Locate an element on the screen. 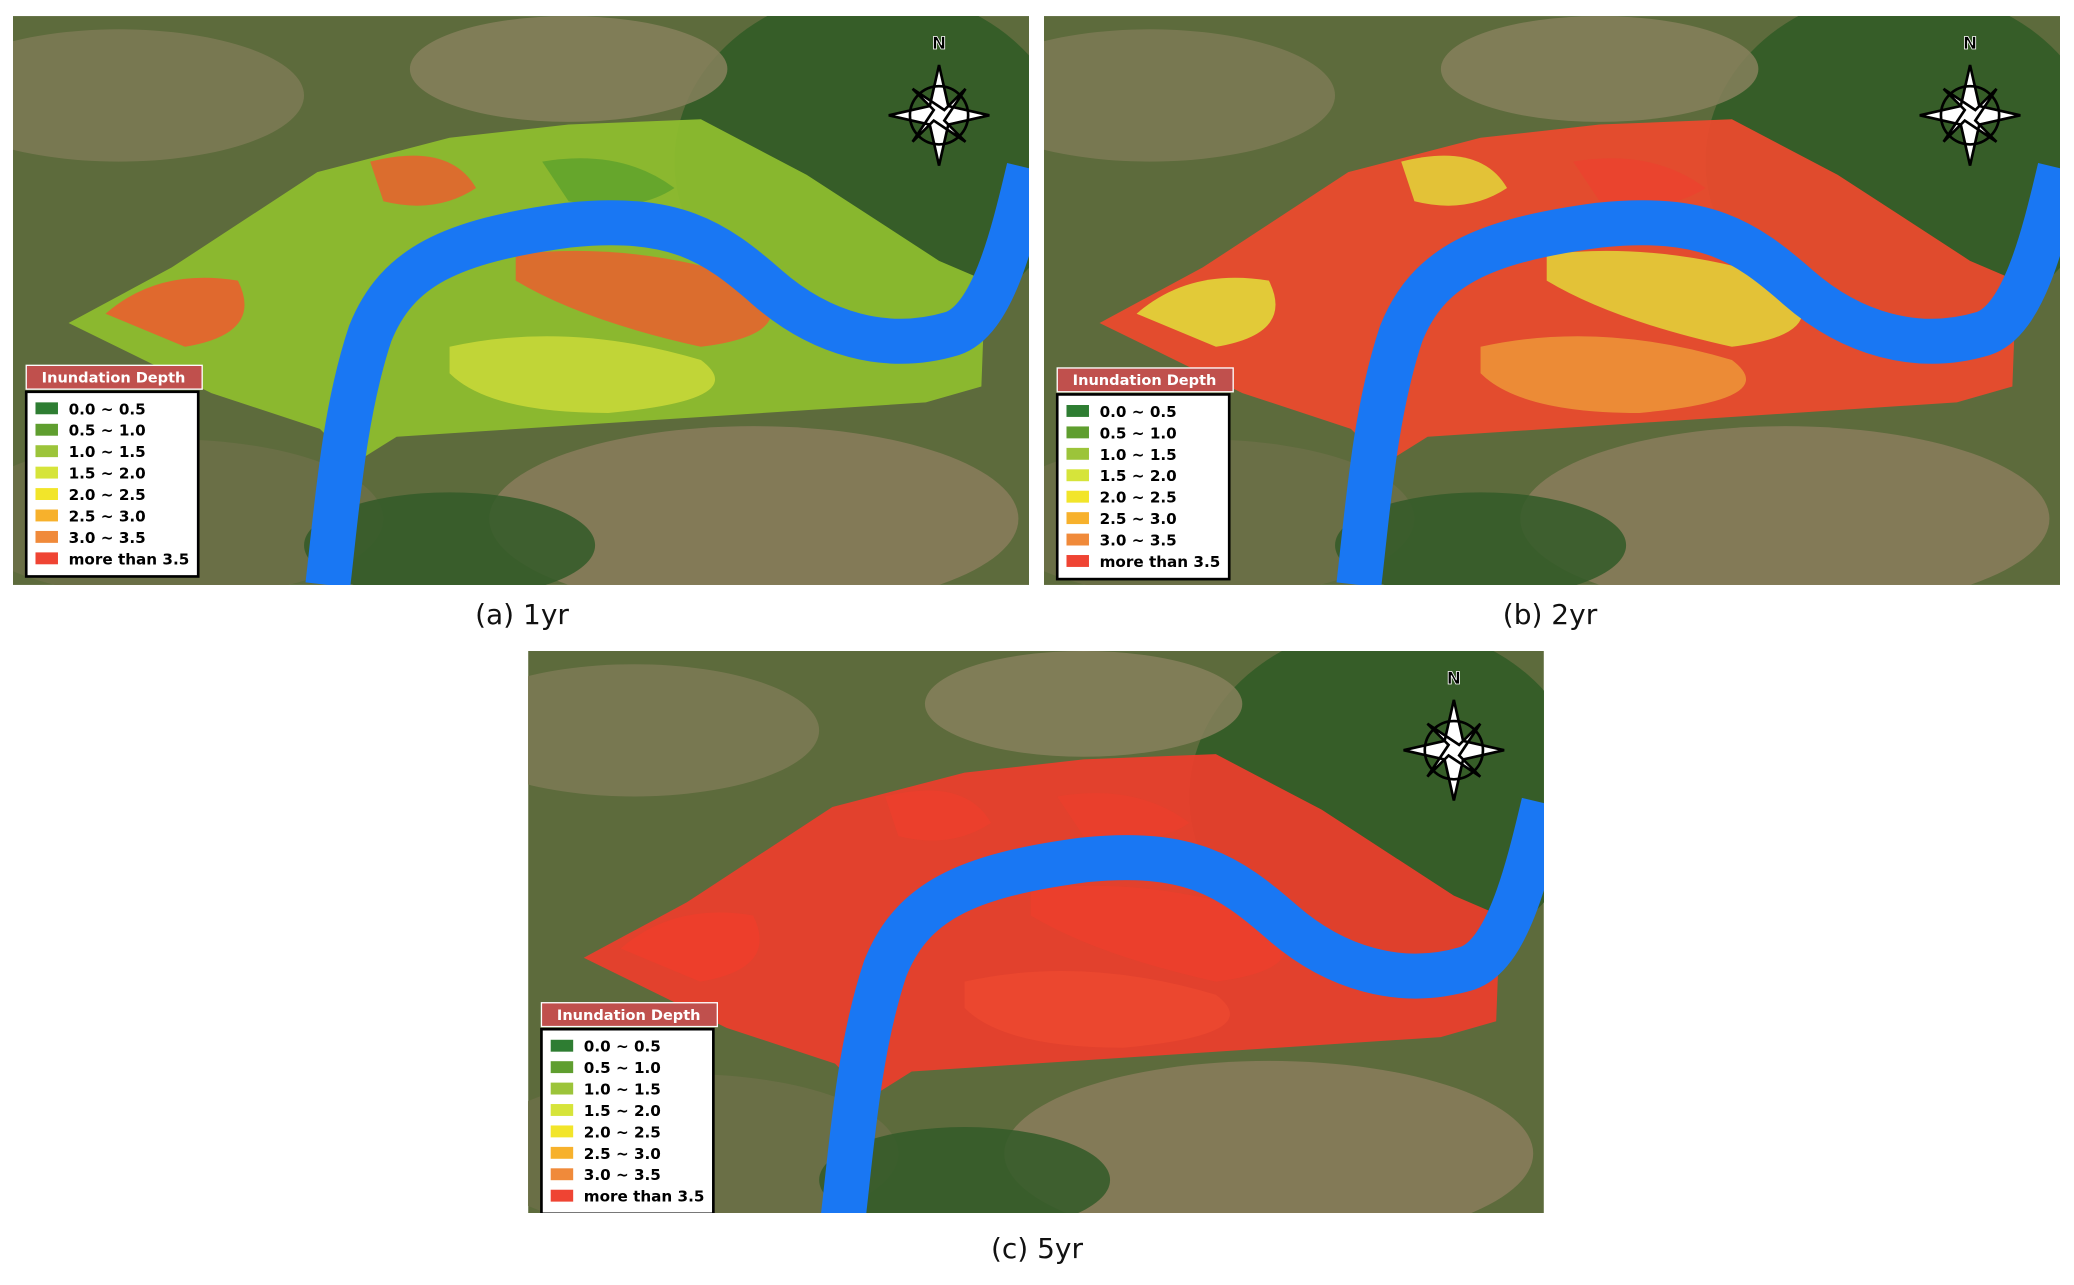 The width and height of the screenshot is (2074, 1285). caption: (b) 2yr is located at coordinates (1550, 614).